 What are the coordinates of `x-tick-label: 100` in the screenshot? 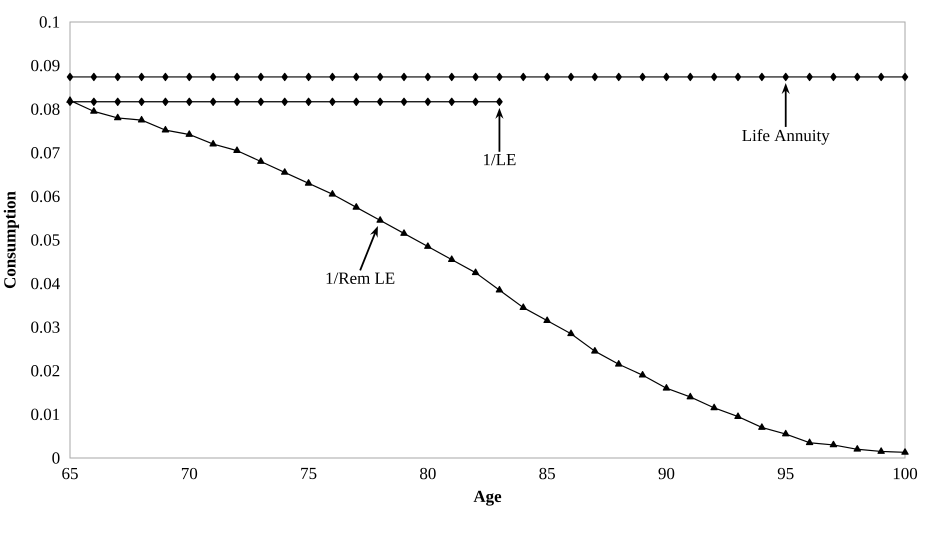 It's located at (906, 474).